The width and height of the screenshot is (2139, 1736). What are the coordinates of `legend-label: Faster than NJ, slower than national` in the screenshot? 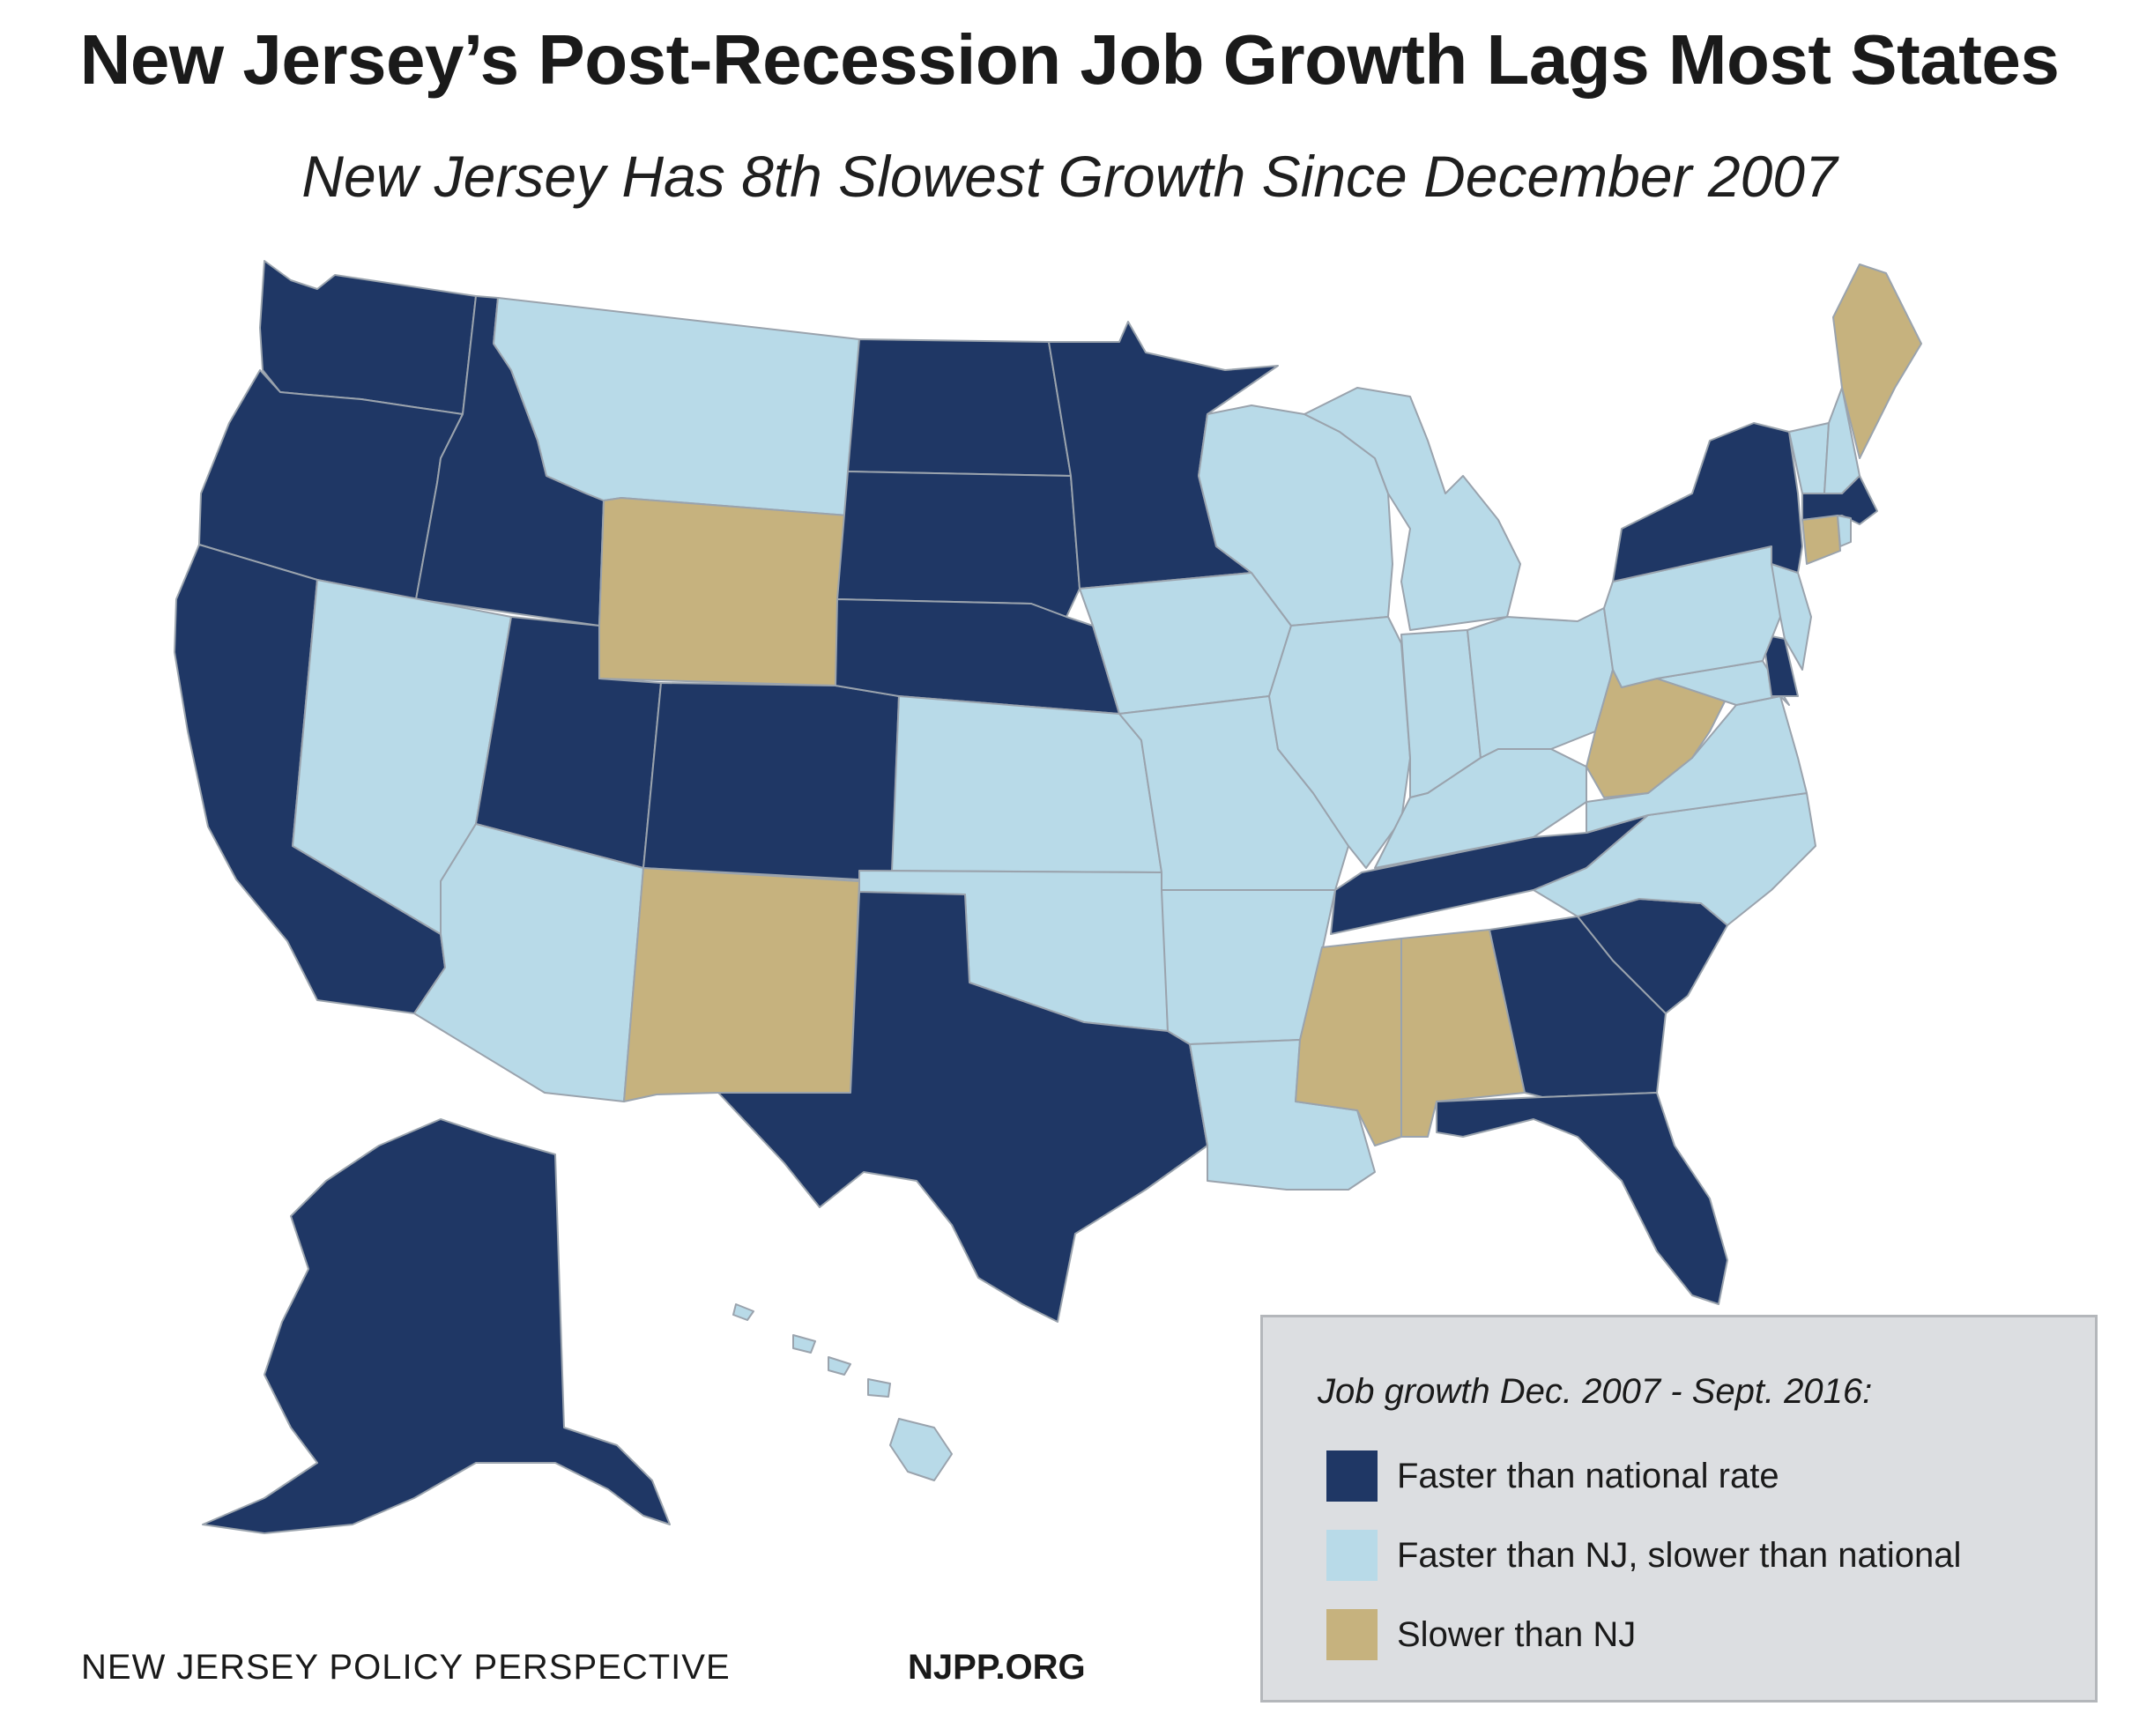 It's located at (1679, 1555).